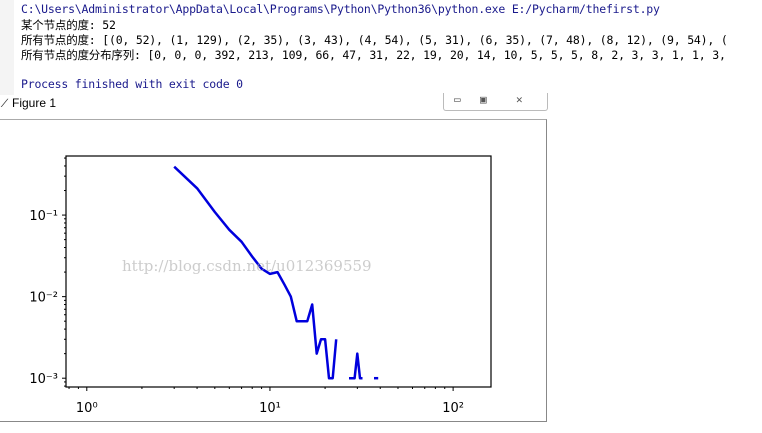  Describe the element at coordinates (483, 99) in the screenshot. I see `maximize-button: ▣` at that location.